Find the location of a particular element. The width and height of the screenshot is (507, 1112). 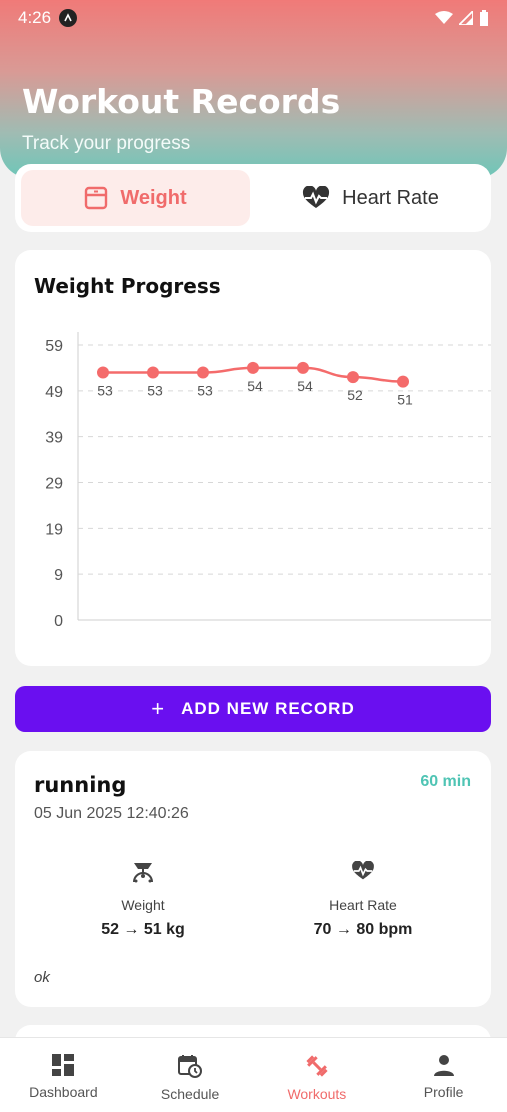

nav-schedule: Schedule is located at coordinates (190, 1075).